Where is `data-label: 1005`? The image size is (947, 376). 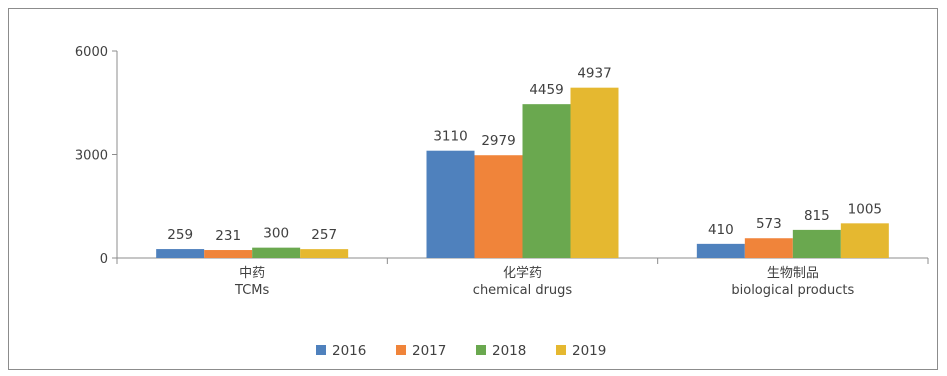
data-label: 1005 is located at coordinates (865, 209).